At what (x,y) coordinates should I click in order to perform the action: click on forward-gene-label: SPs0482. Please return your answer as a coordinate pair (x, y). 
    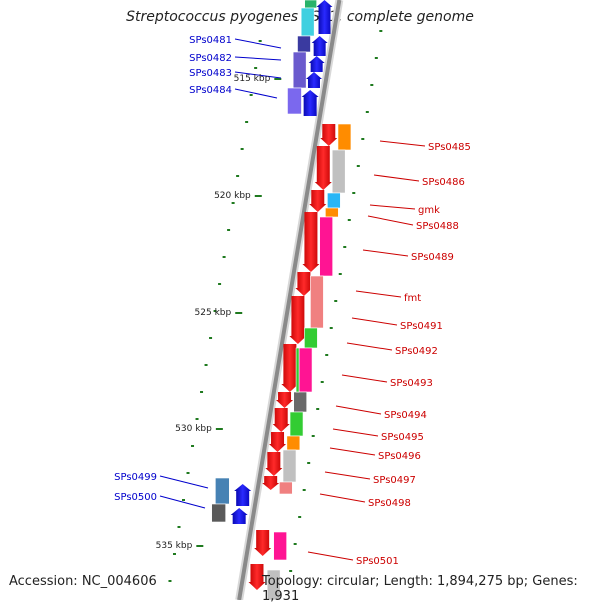
    Looking at the image, I should click on (210, 58).